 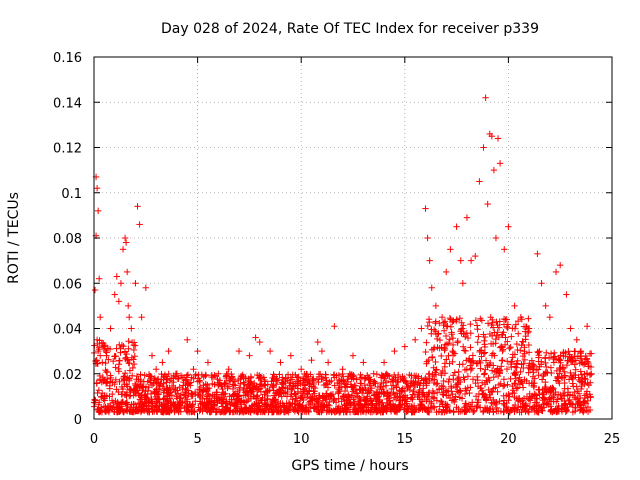 What do you see at coordinates (67, 375) in the screenshot?
I see `y-tick-label: 0.02` at bounding box center [67, 375].